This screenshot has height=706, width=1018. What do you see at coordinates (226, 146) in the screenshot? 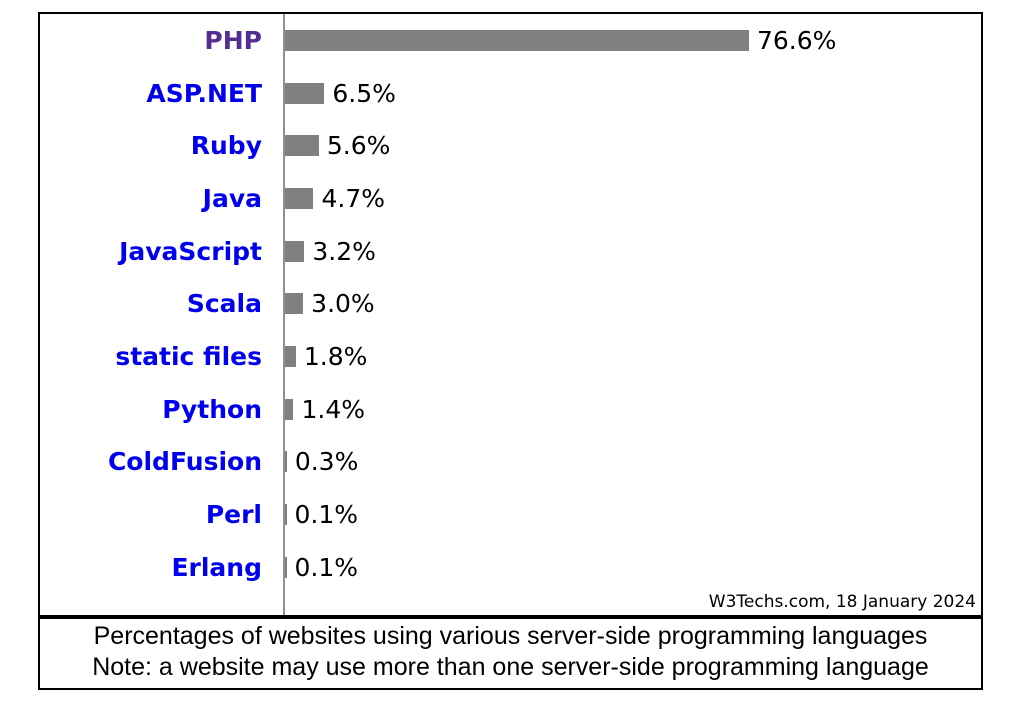
I see `category-label: Ruby` at bounding box center [226, 146].